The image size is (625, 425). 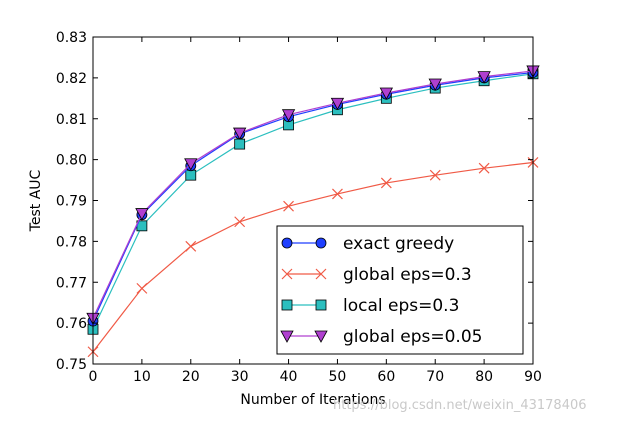 I want to click on y-tick-label: 0.77, so click(x=71, y=283).